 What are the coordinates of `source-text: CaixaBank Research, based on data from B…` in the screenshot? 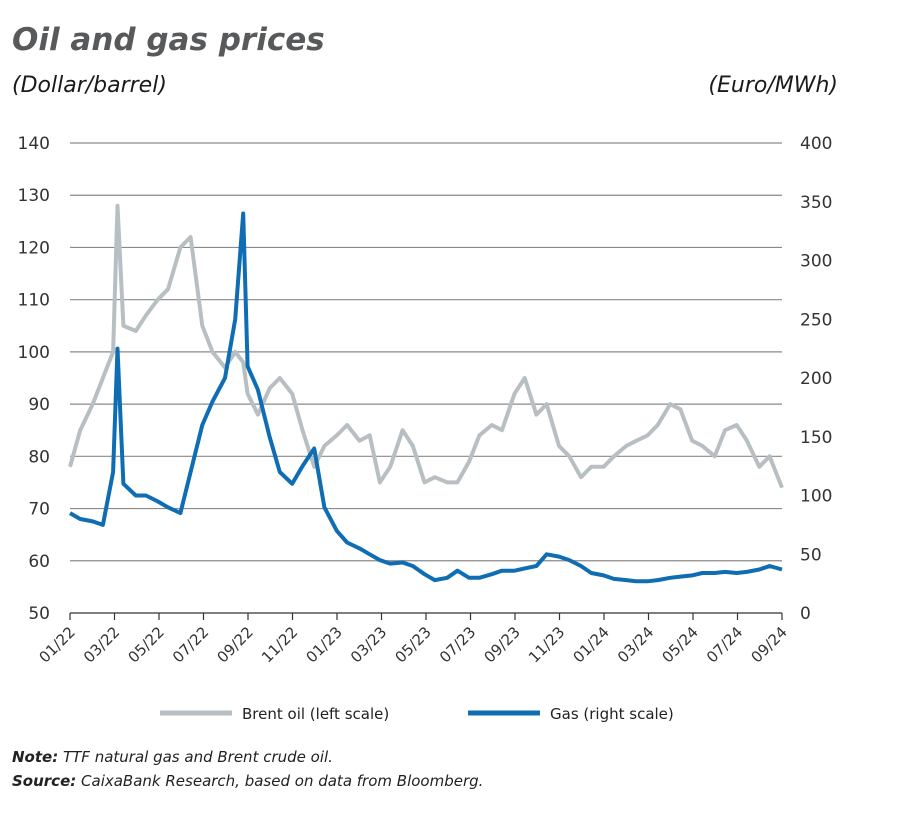 It's located at (282, 781).